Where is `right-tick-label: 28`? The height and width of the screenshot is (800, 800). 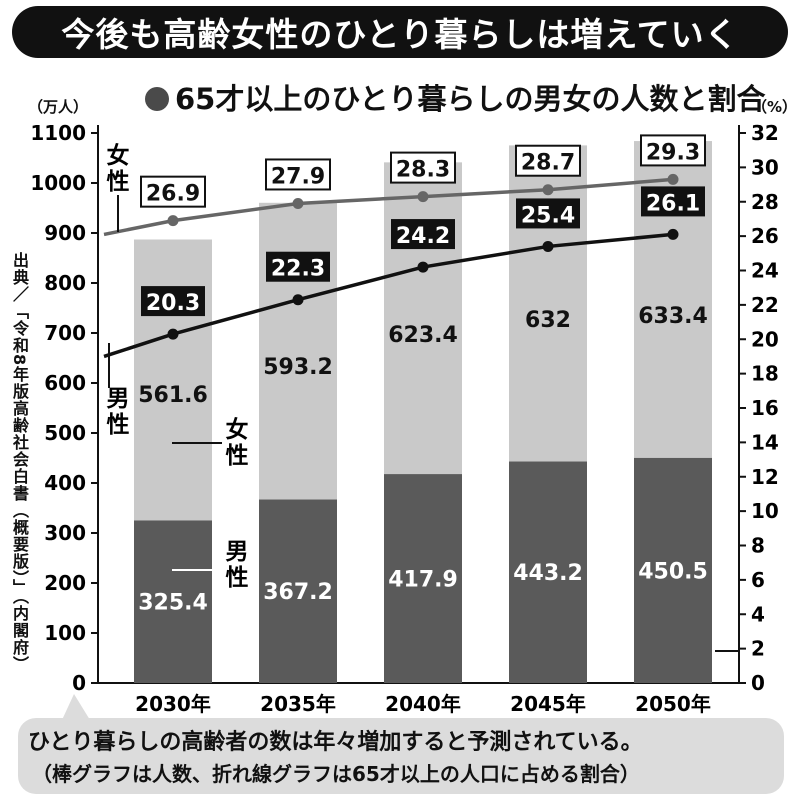 right-tick-label: 28 is located at coordinates (765, 202).